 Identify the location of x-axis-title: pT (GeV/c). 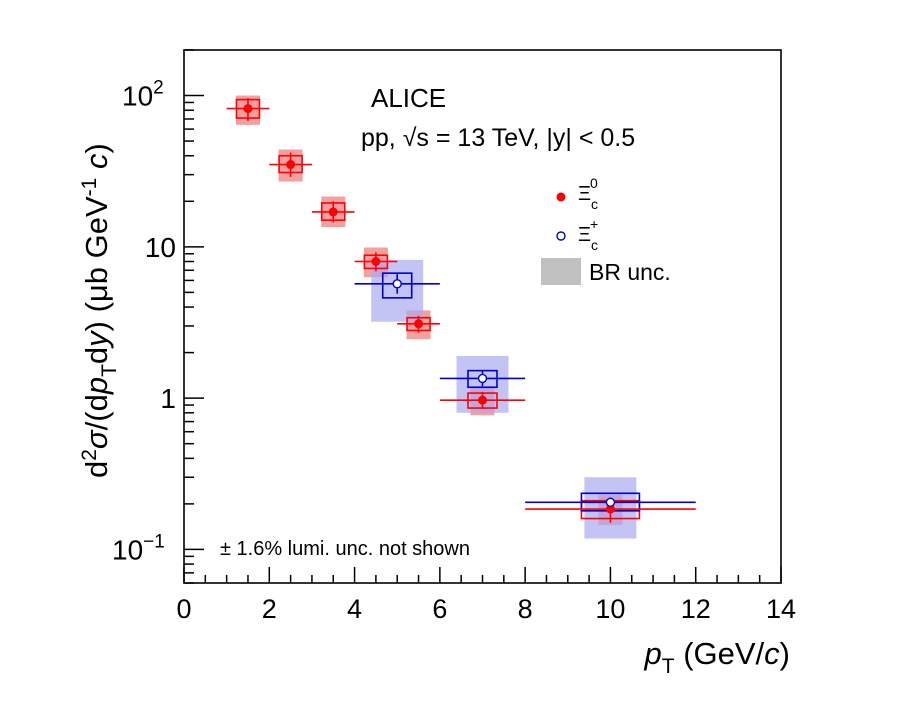
(717, 657).